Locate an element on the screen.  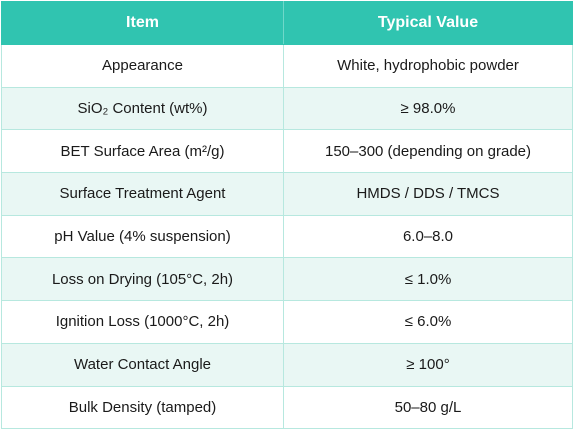
cell-value: ≤ 1.0% is located at coordinates (428, 279).